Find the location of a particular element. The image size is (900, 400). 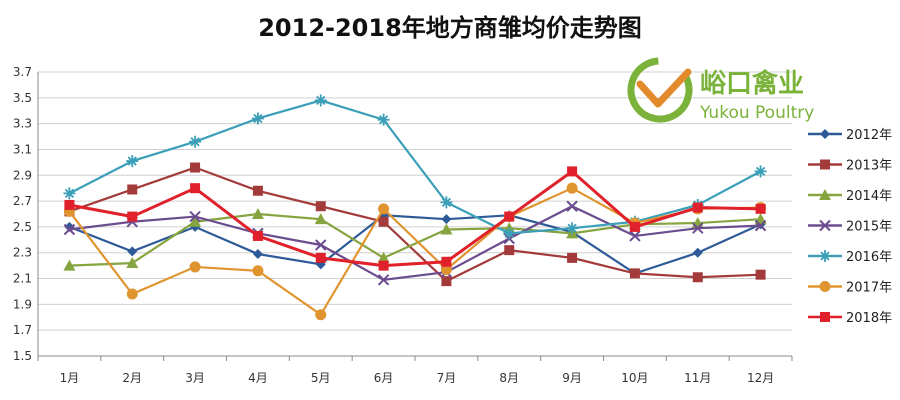

x-tick-label: 11月 is located at coordinates (697, 378).